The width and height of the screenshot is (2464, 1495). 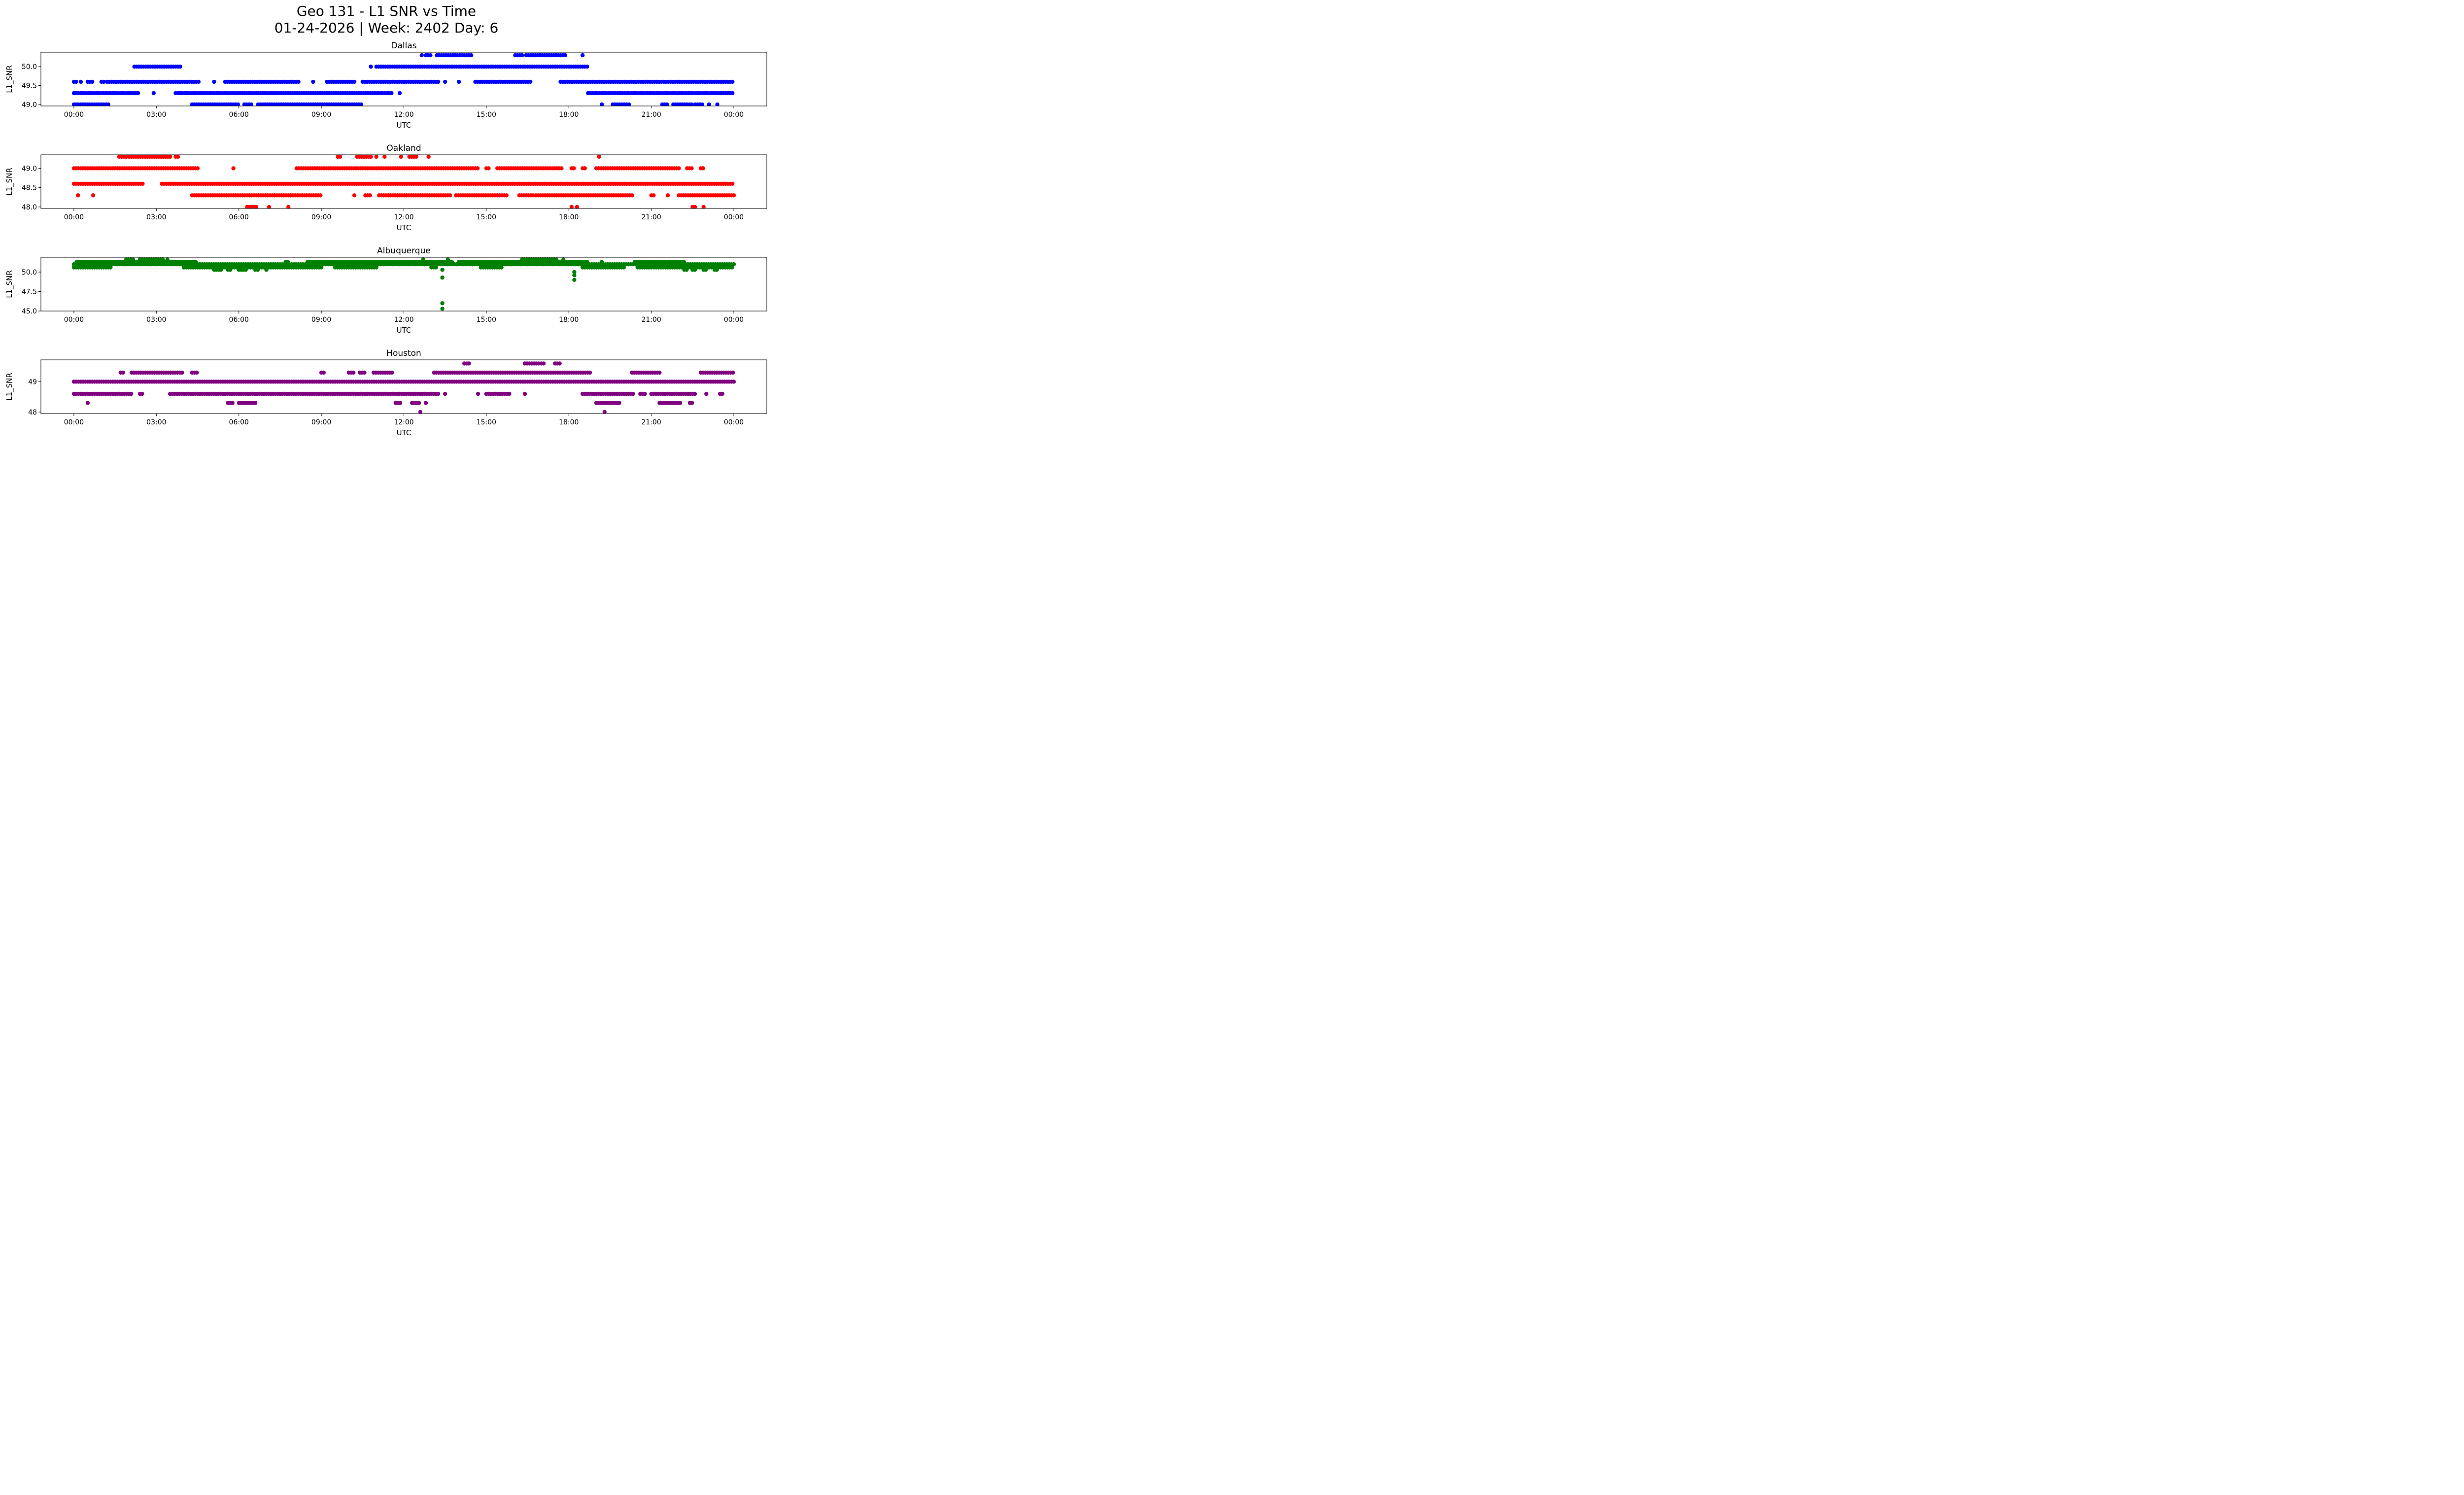 I want to click on y-tick-label: 45.0, so click(x=29, y=311).